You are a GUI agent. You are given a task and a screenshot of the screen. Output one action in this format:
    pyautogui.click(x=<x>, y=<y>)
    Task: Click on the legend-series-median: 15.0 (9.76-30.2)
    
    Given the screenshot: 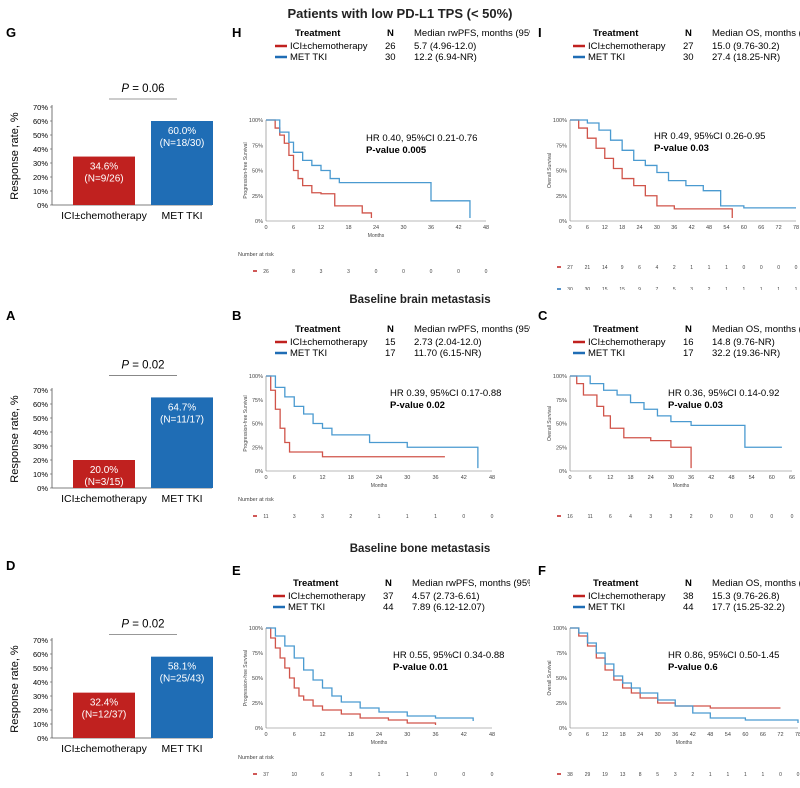 What is the action you would take?
    pyautogui.click(x=746, y=46)
    